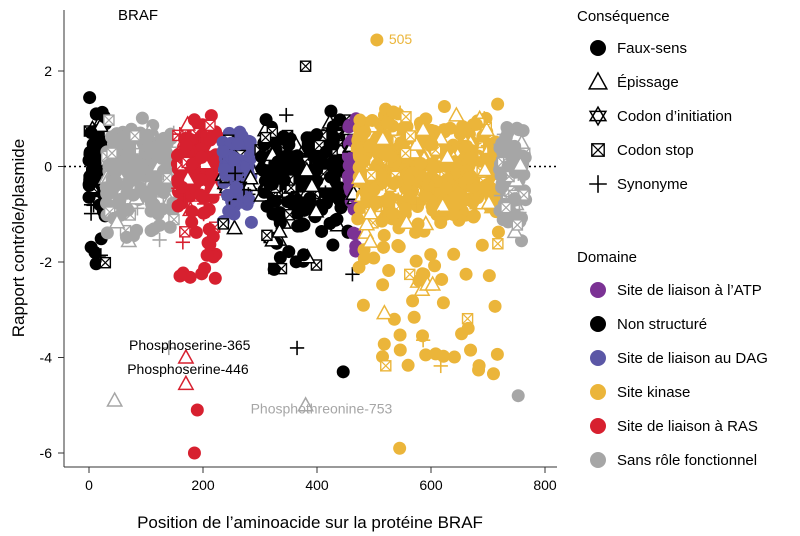  Describe the element at coordinates (648, 82) in the screenshot. I see `legend-consequence-label: Épissage` at that location.